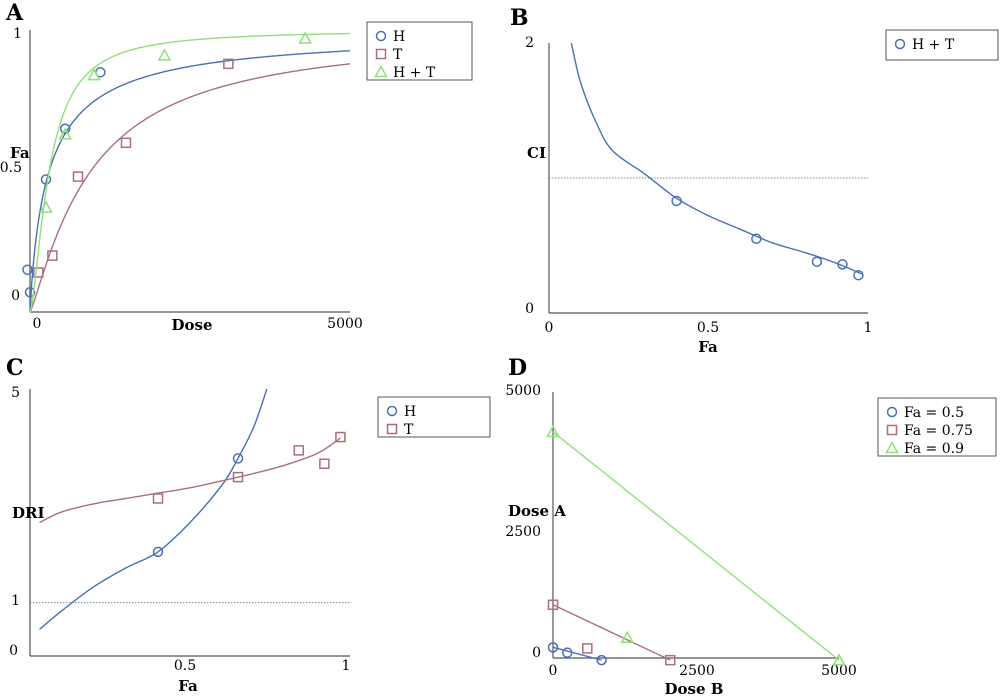 This screenshot has height=698, width=1000. What do you see at coordinates (191, 325) in the screenshot?
I see `x-axis-title: Dose` at bounding box center [191, 325].